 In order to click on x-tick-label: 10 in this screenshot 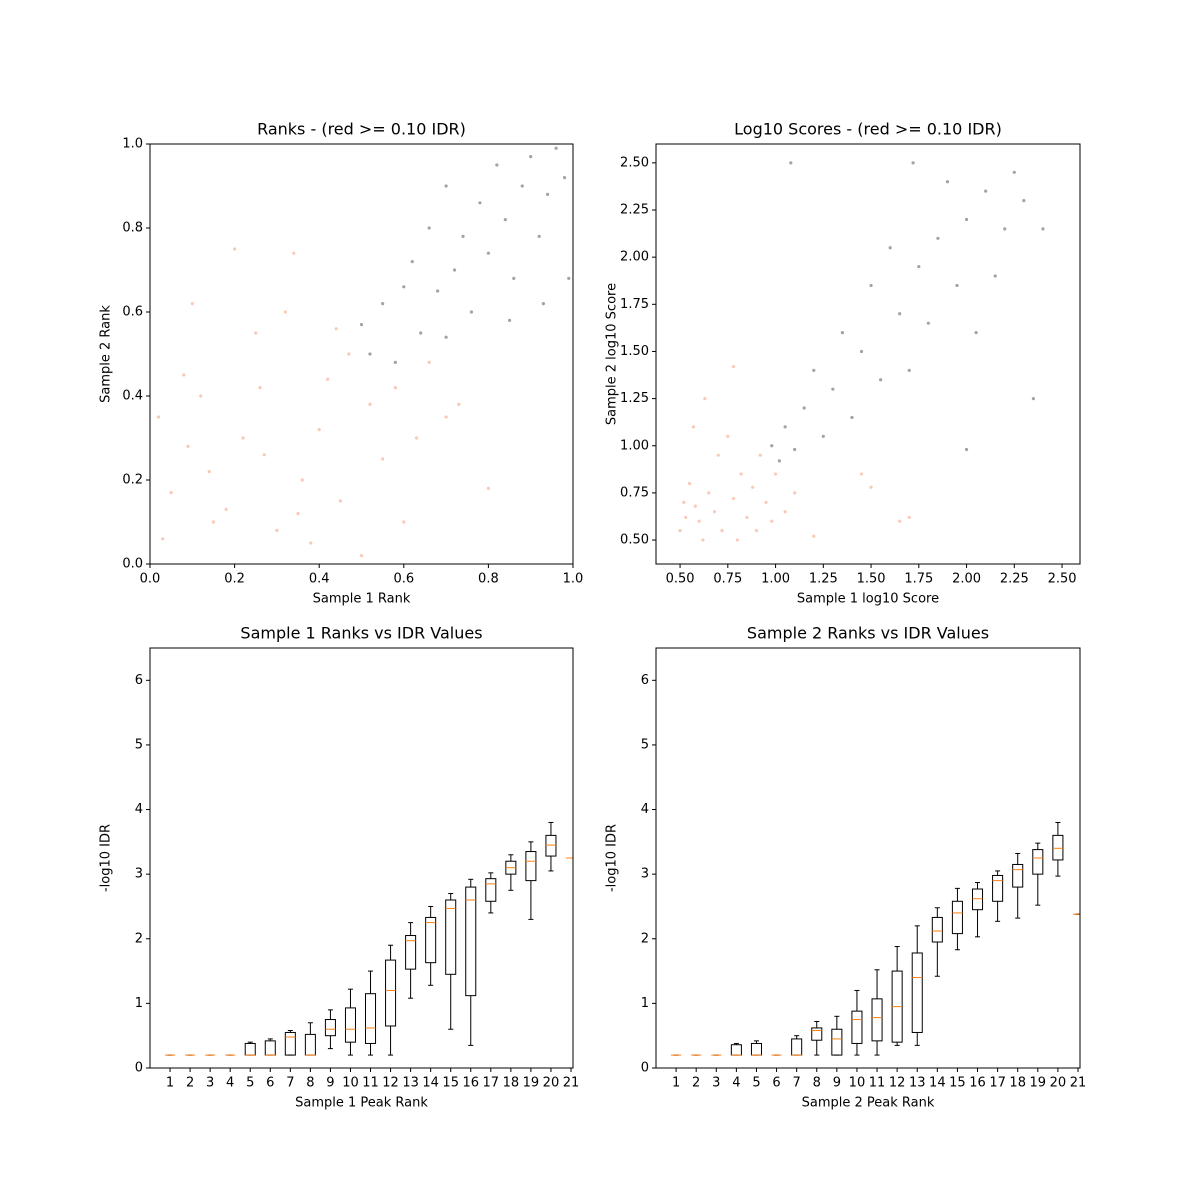, I will do `click(857, 1083)`.